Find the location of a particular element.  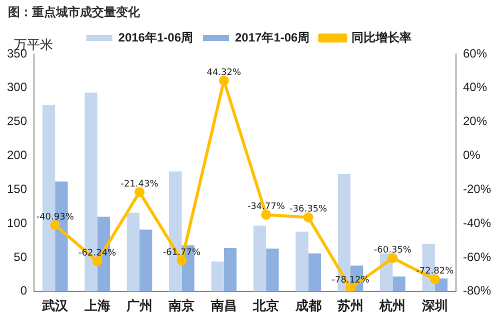

y-tick-label: 200 is located at coordinates (17, 155).